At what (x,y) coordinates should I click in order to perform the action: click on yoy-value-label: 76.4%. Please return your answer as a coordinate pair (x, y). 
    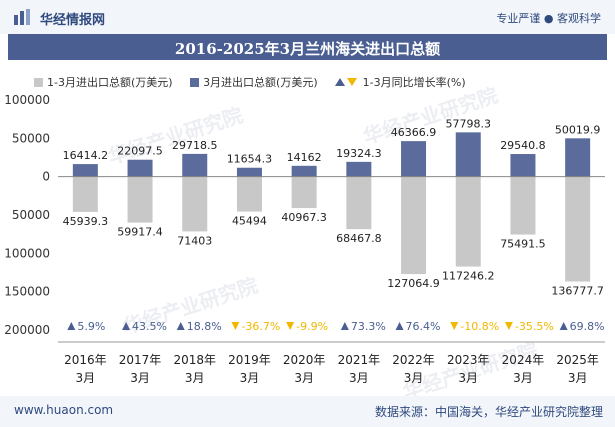
    Looking at the image, I should click on (423, 326).